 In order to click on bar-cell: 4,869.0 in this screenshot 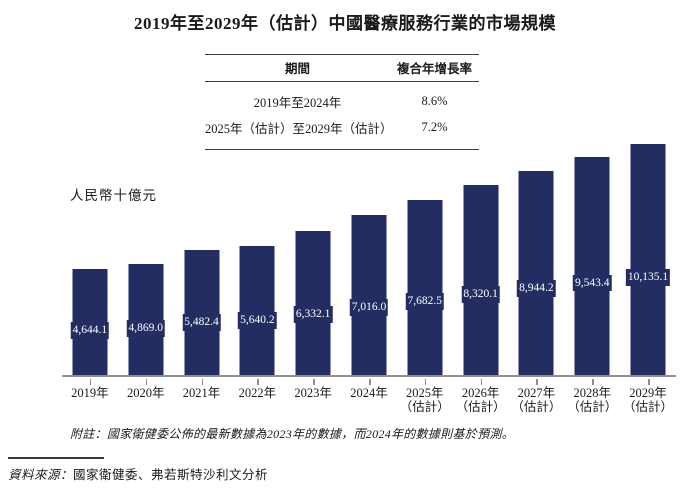, I will do `click(146, 259)`.